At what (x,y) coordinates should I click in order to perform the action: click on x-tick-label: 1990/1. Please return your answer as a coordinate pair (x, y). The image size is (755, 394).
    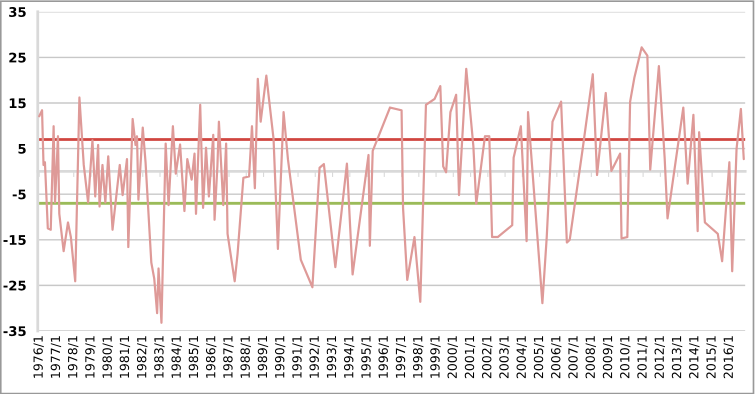
    Looking at the image, I should click on (280, 357).